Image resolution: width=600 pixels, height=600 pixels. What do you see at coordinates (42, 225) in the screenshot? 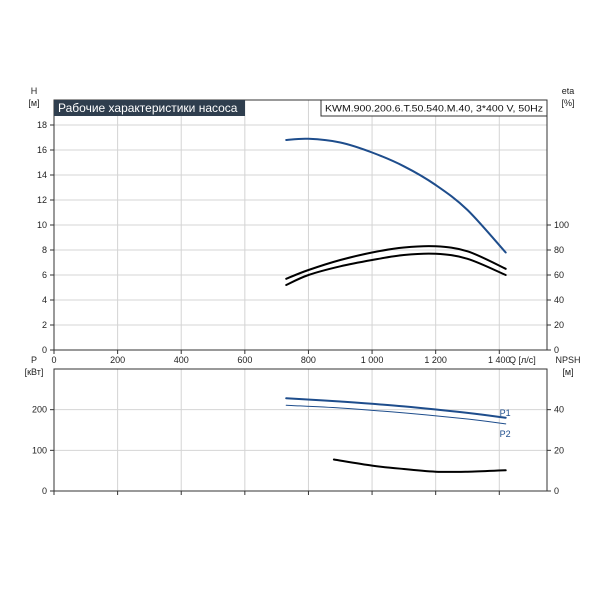
I see `left-axis-tick-label: 10` at bounding box center [42, 225].